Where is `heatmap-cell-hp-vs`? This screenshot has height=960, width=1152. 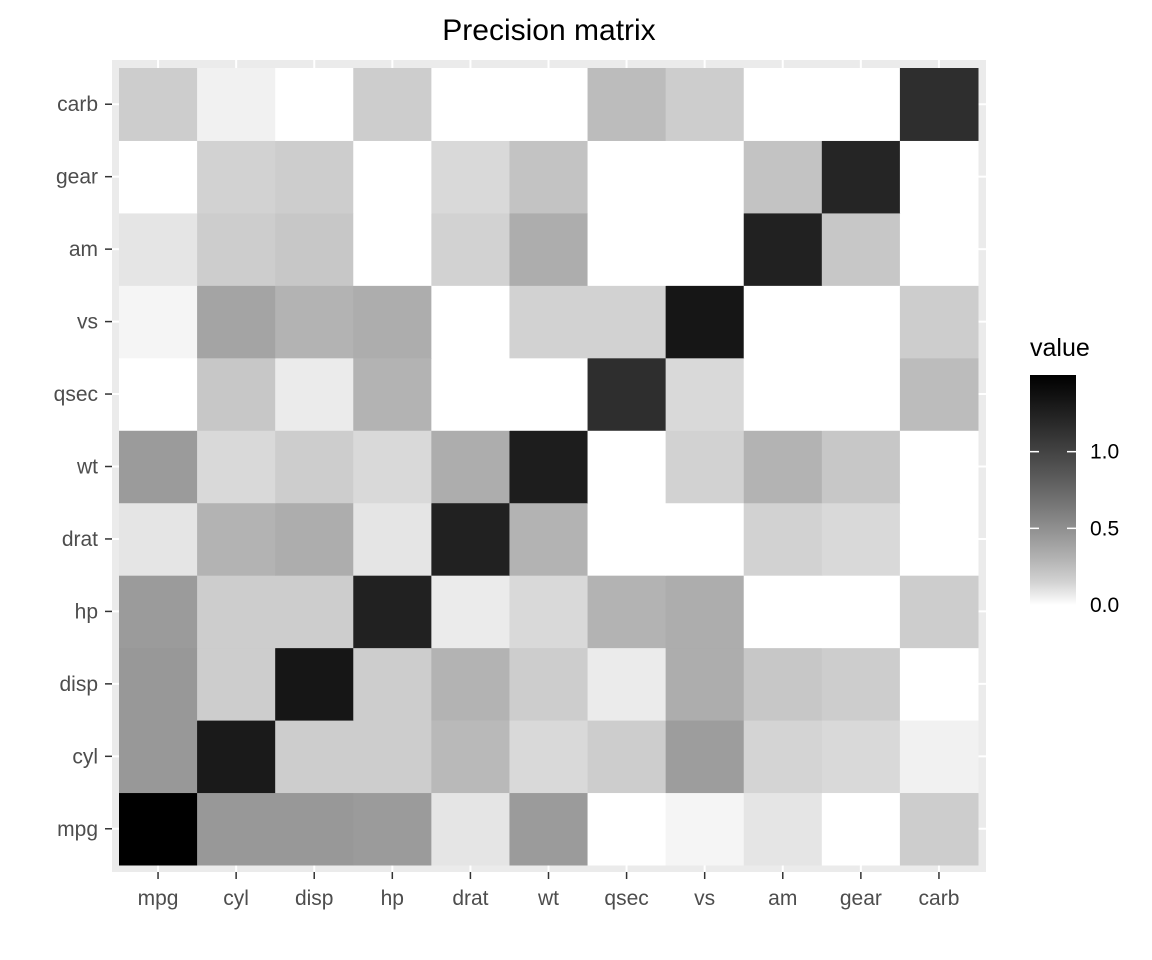
heatmap-cell-hp-vs is located at coordinates (705, 612).